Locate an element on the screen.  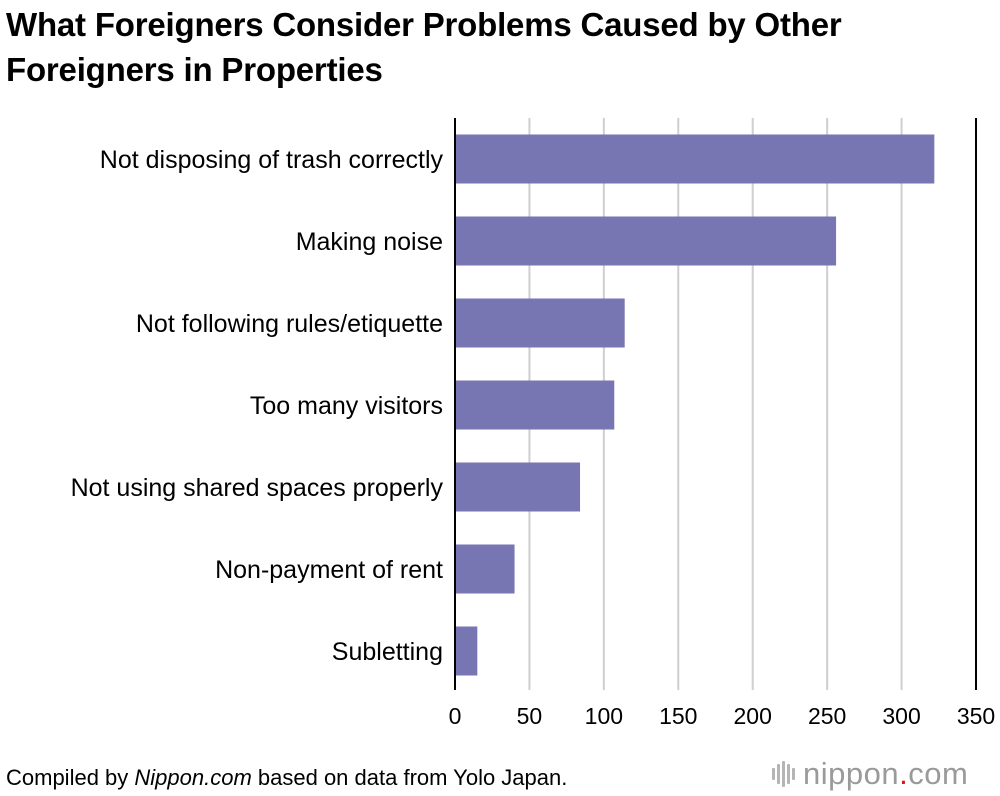
x-tick-label: 300 is located at coordinates (901, 716).